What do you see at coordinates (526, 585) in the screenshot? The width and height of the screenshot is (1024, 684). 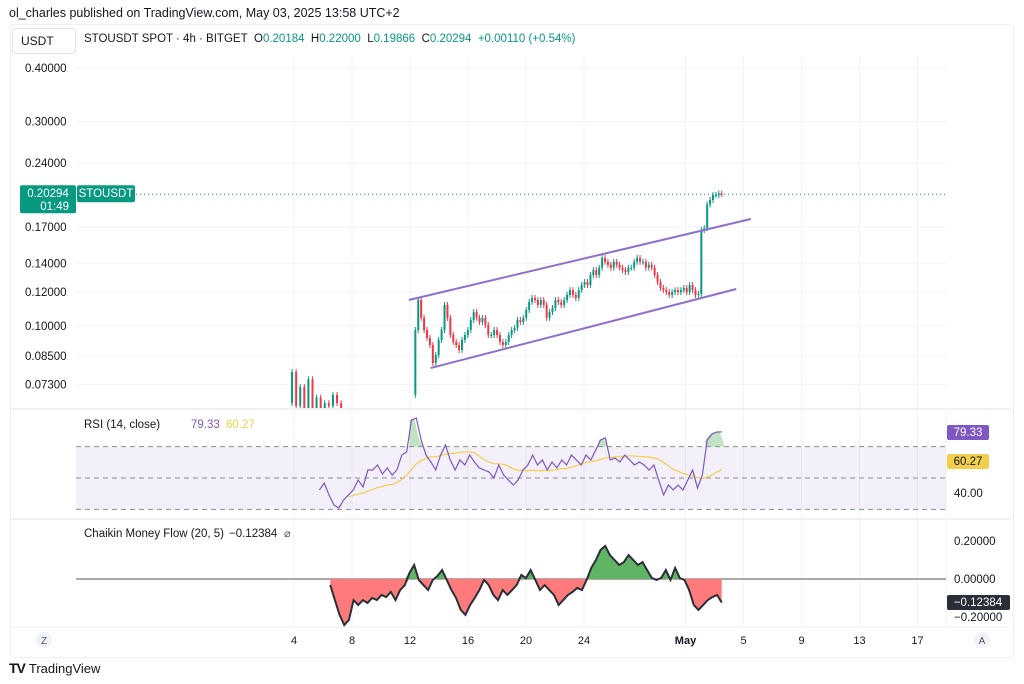 I see `cmf-line` at bounding box center [526, 585].